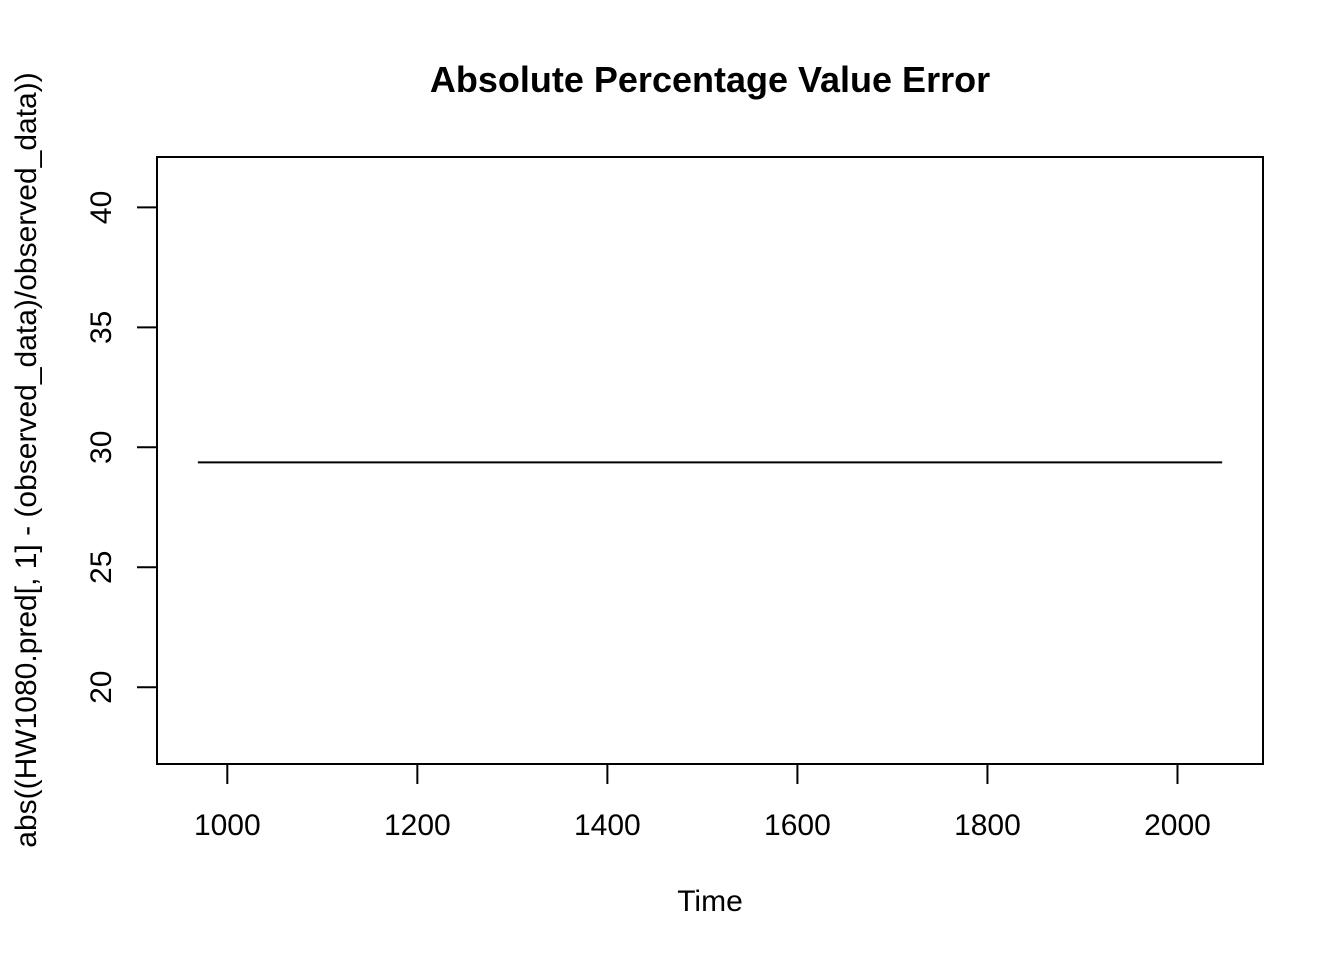  I want to click on y-tick-label: 25, so click(101, 567).